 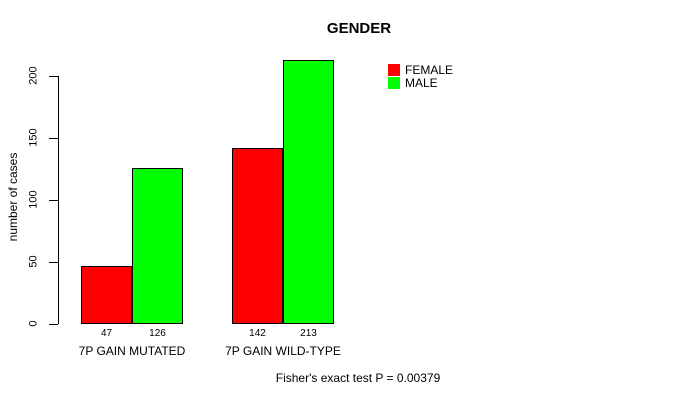 What do you see at coordinates (33, 199) in the screenshot?
I see `y-tick-label: 100` at bounding box center [33, 199].